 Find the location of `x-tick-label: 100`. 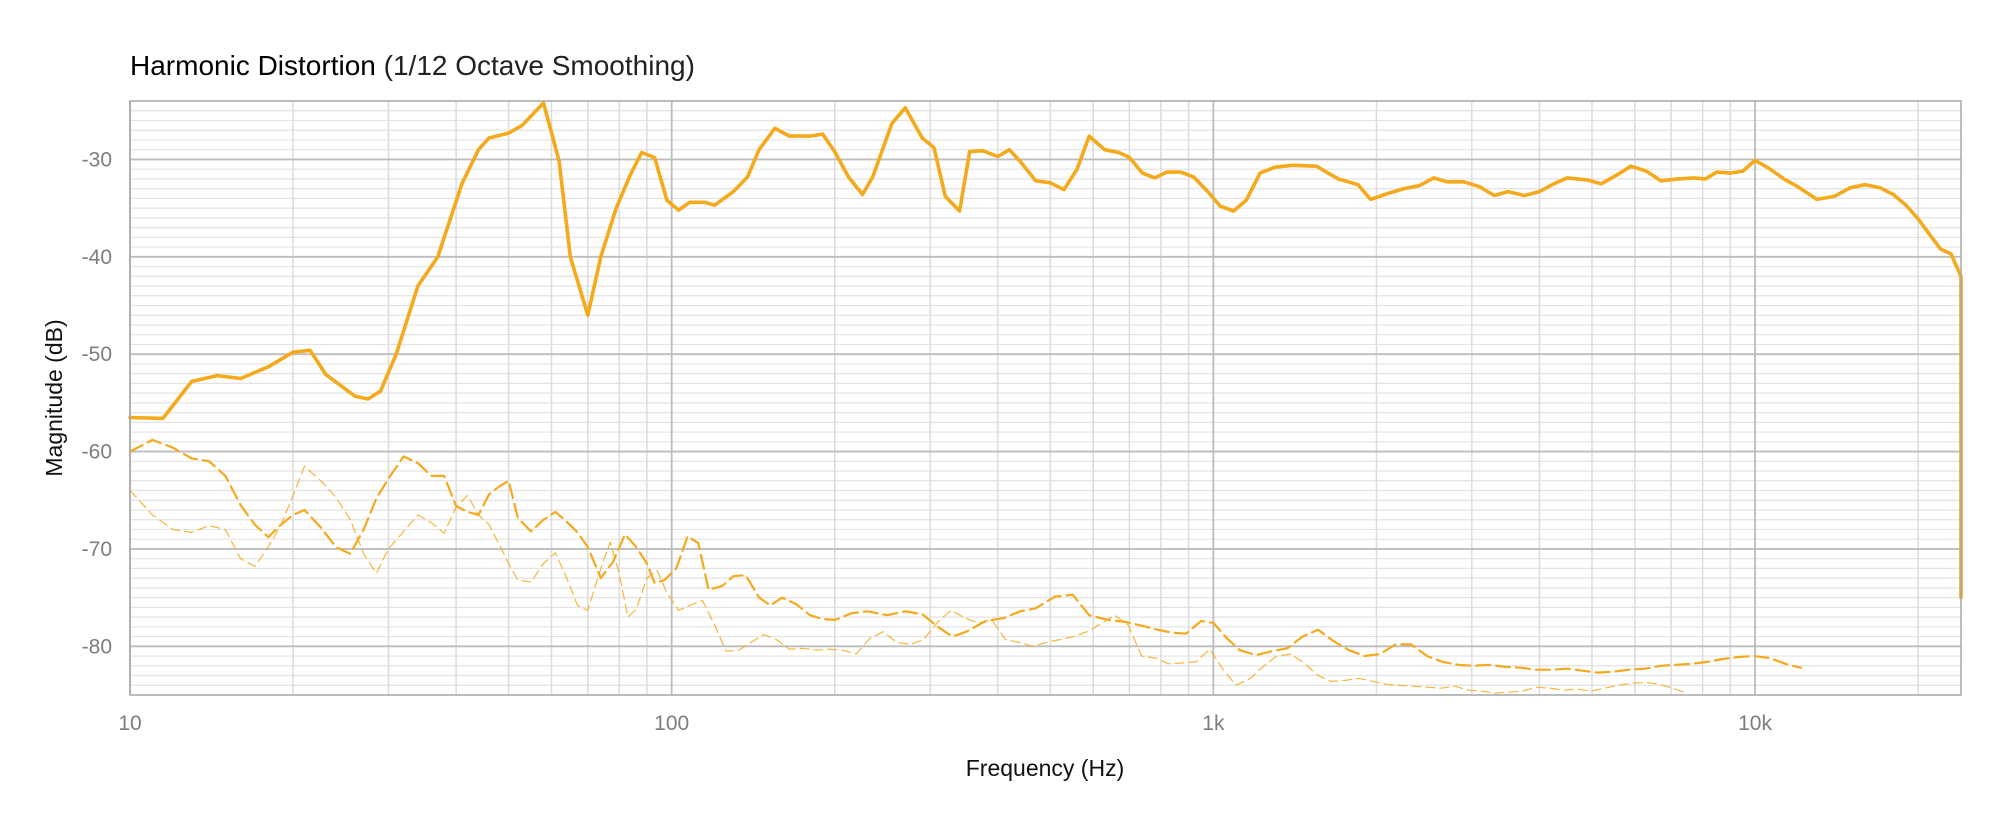

x-tick-label: 100 is located at coordinates (671, 723).